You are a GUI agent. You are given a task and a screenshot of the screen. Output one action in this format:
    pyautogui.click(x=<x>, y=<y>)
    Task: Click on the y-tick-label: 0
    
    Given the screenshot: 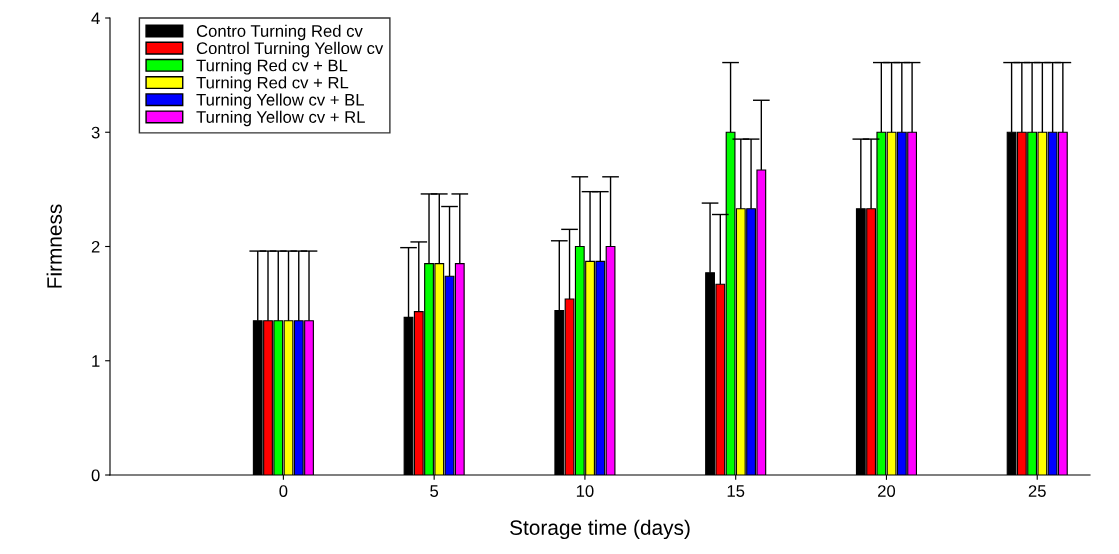 What is the action you would take?
    pyautogui.click(x=95, y=475)
    